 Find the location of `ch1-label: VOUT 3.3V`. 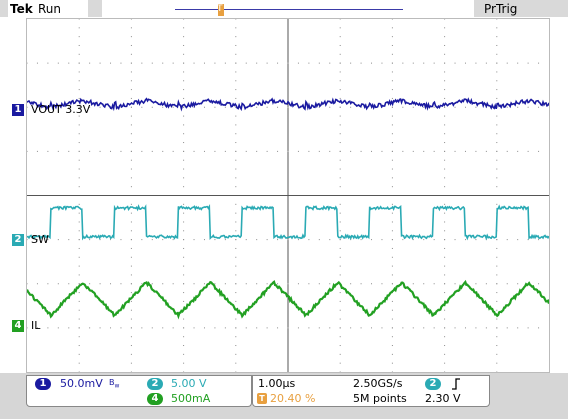

ch1-label: VOUT 3.3V is located at coordinates (61, 109).